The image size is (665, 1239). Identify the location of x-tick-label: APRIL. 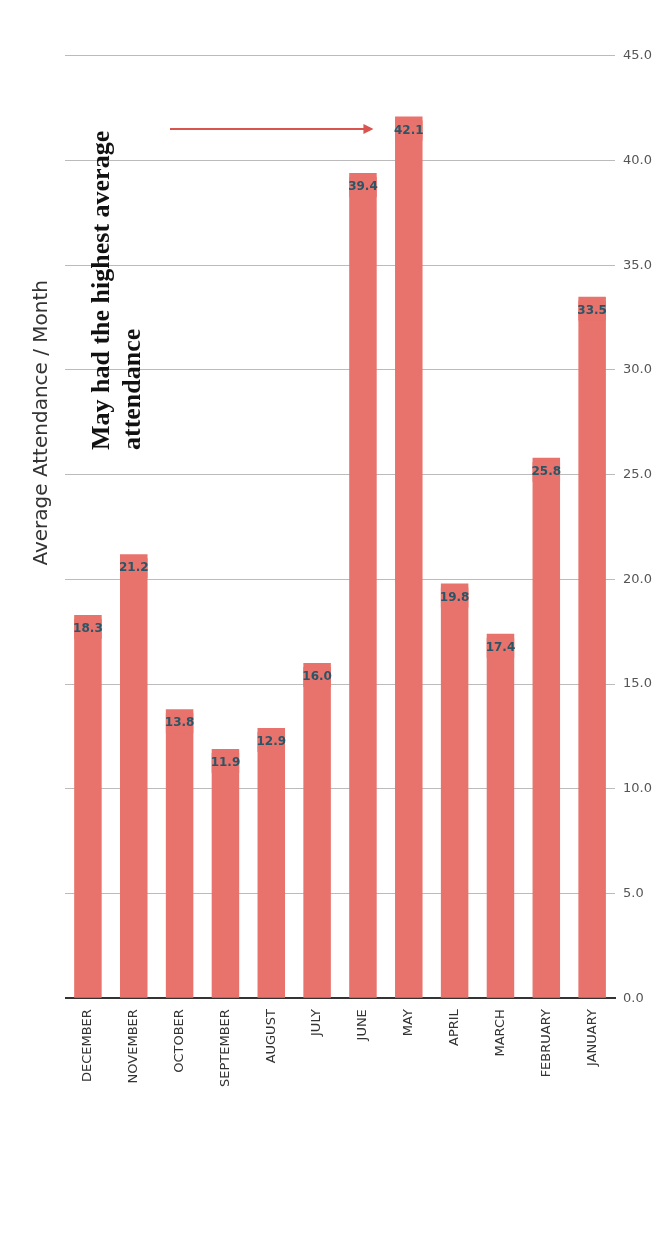
(453, 1027).